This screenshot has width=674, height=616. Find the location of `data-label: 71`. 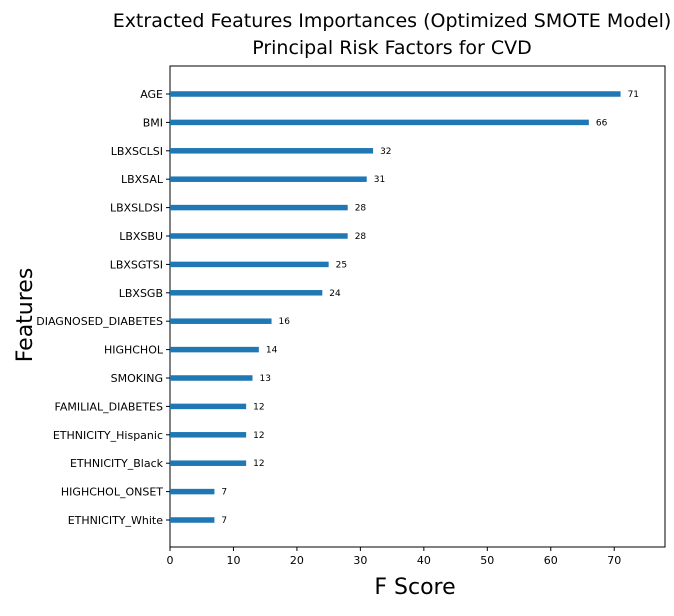

data-label: 71 is located at coordinates (633, 95).